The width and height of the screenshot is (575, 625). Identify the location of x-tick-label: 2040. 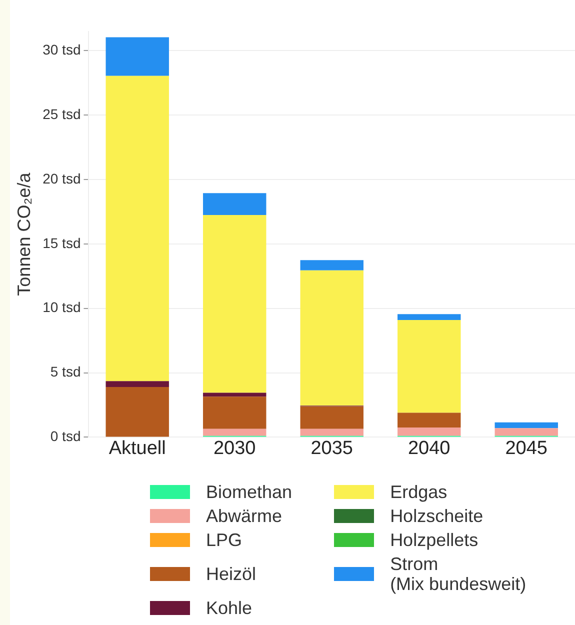
(429, 448).